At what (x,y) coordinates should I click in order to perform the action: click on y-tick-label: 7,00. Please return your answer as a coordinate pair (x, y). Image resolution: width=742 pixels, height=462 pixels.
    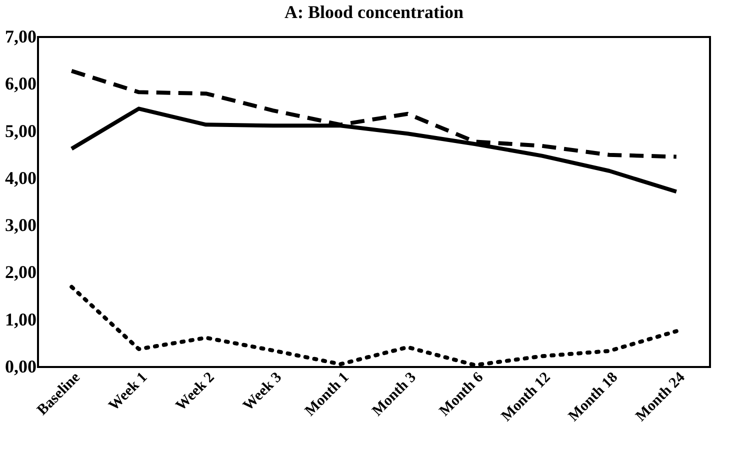
    Looking at the image, I should click on (20, 36).